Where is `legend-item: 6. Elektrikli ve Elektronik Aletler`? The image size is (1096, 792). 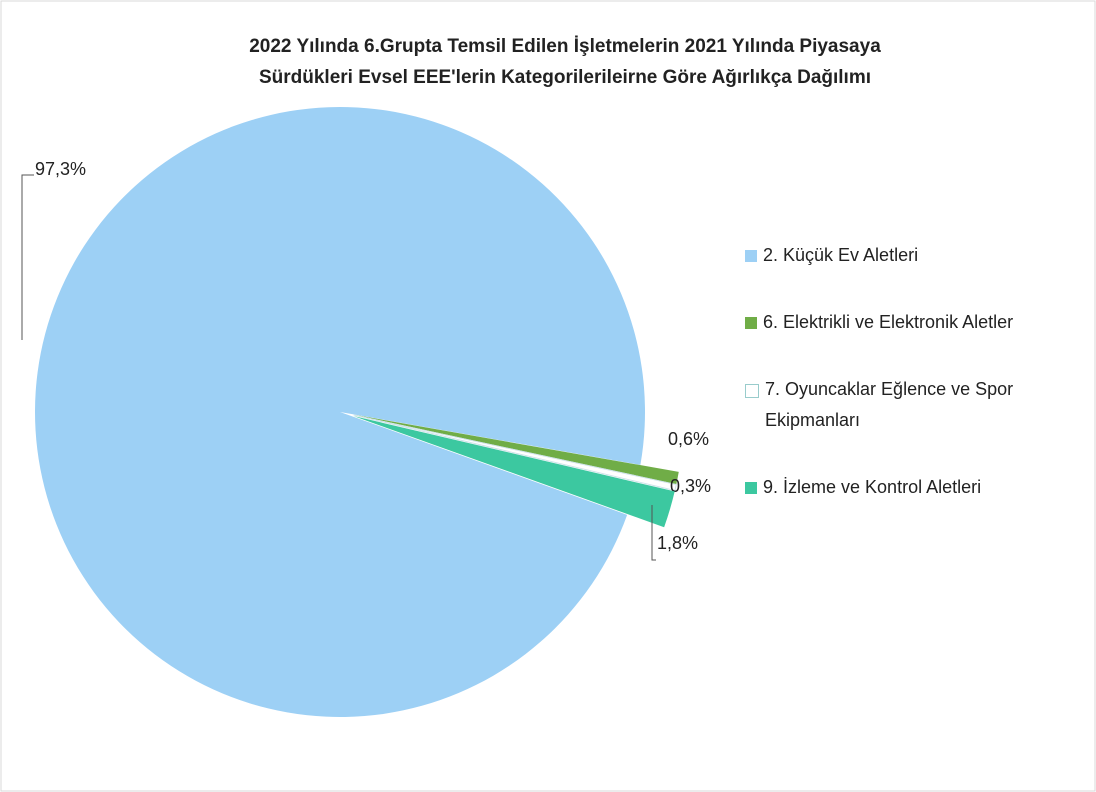 legend-item: 6. Elektrikli ve Elektronik Aletler is located at coordinates (910, 322).